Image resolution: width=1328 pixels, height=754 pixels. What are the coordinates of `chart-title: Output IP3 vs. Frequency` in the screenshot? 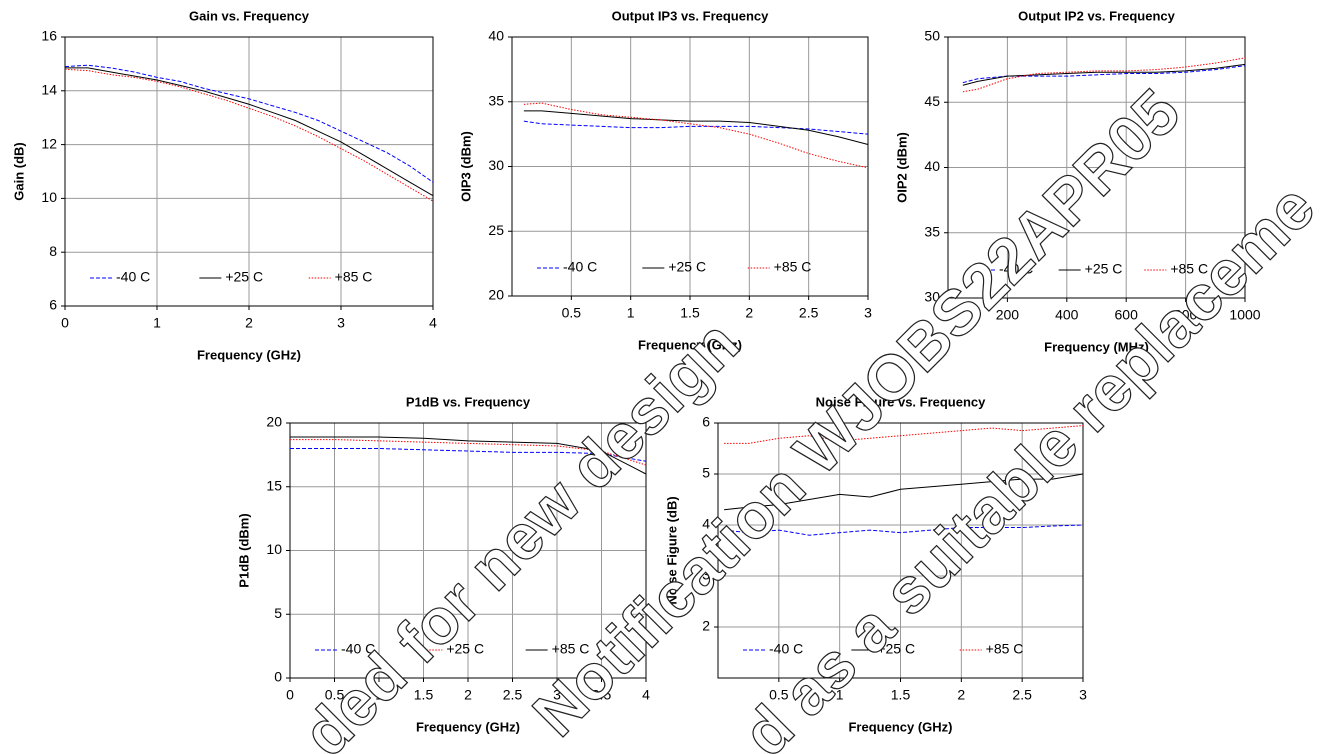 It's located at (691, 15).